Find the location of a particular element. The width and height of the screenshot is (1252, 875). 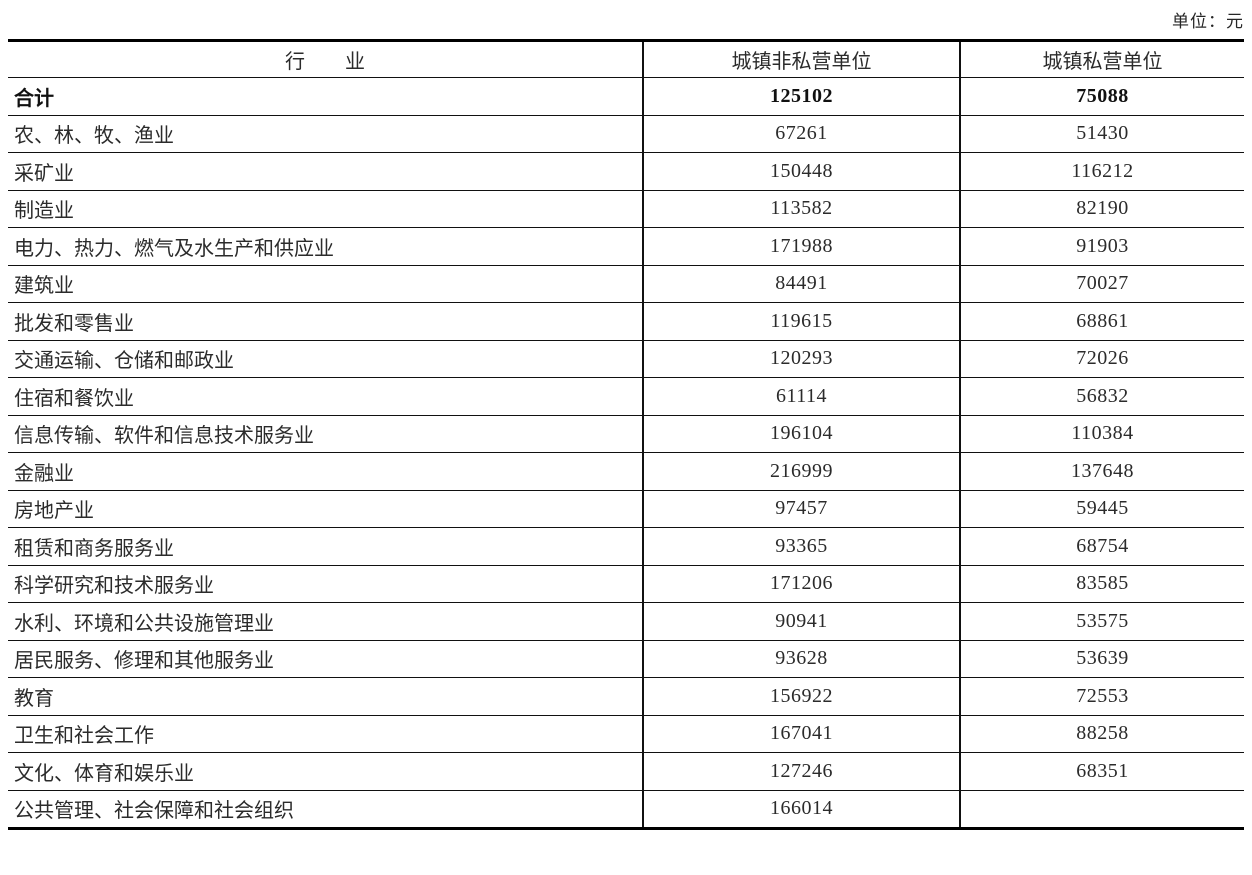

non-private-value-cell: 113582 is located at coordinates (802, 209).